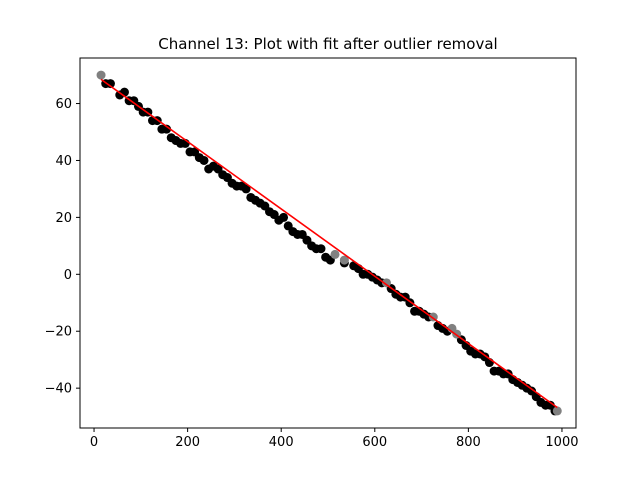 This screenshot has height=480, width=640. Describe the element at coordinates (63, 218) in the screenshot. I see `y-tick-label: 20` at that location.